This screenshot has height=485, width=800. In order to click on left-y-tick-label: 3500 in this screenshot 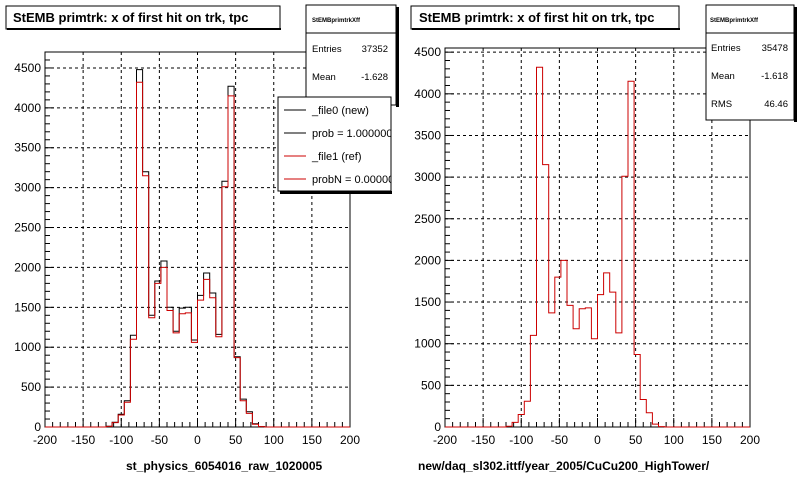, I will do `click(27, 148)`.